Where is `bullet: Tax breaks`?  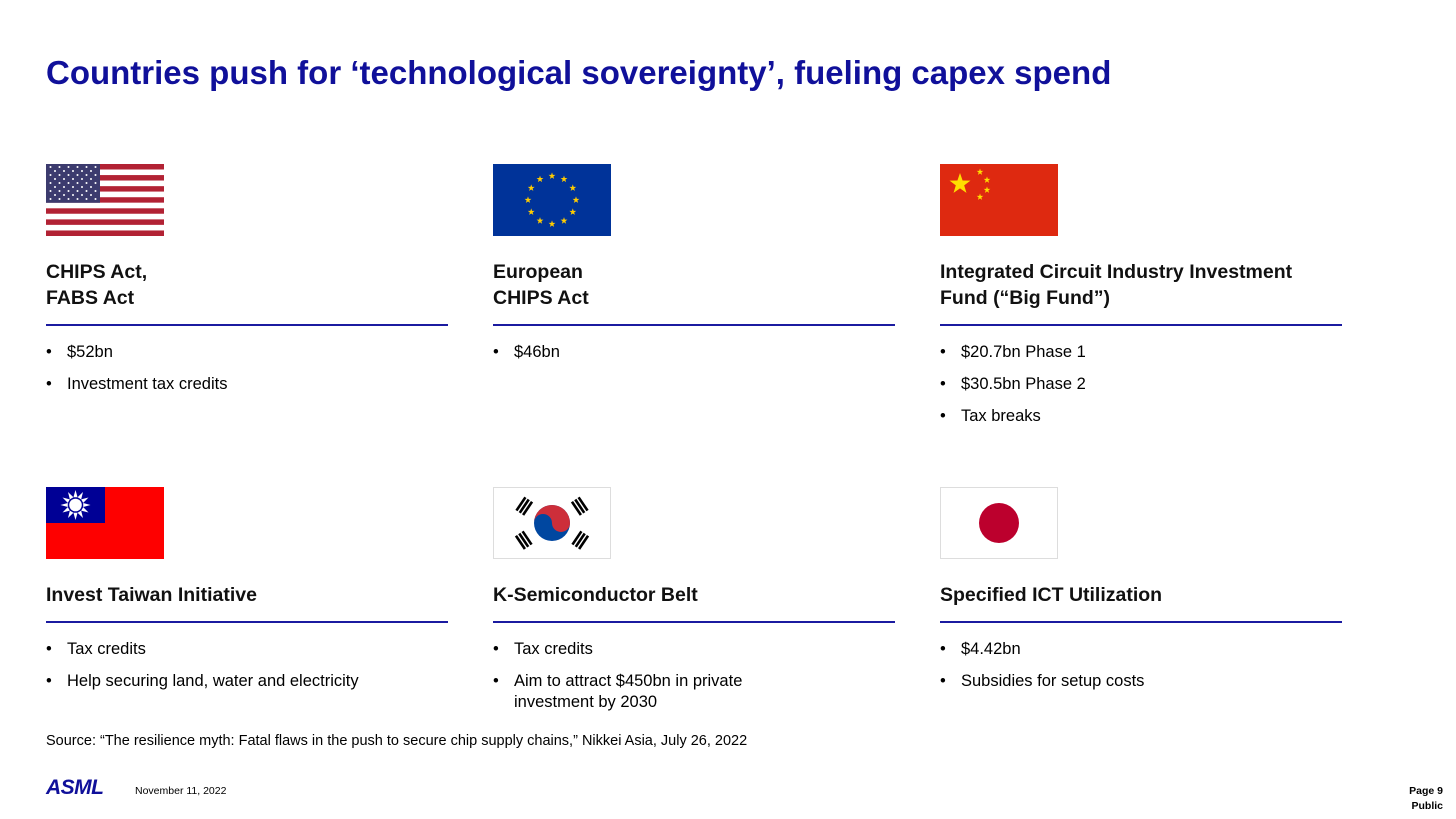
bullet: Tax breaks is located at coordinates (1100, 416).